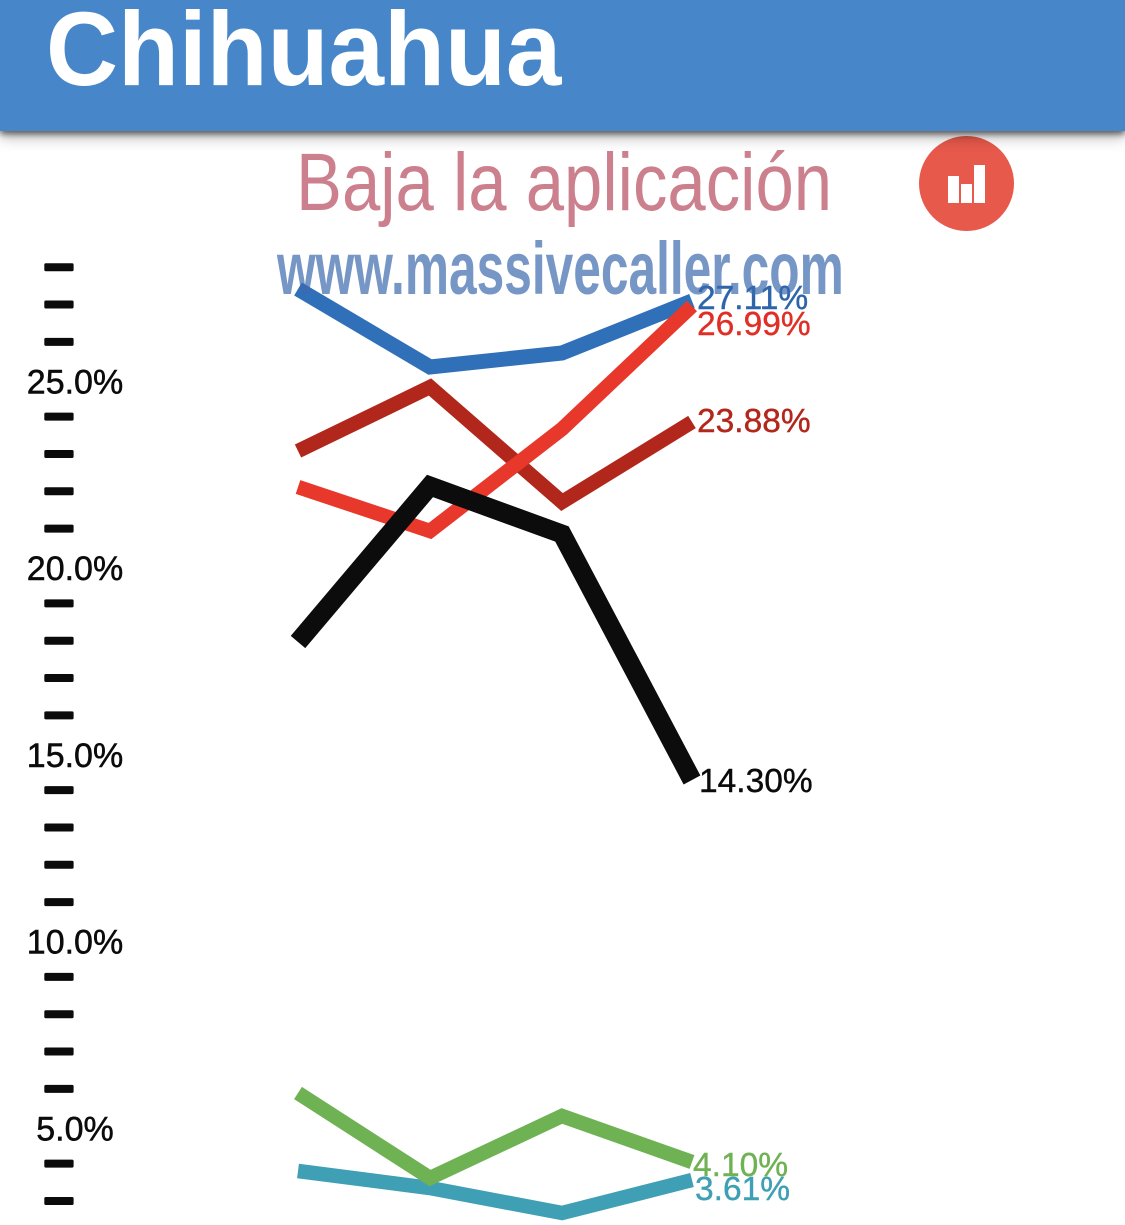  Describe the element at coordinates (75, 382) in the screenshot. I see `svg-text: 25.0%` at that location.